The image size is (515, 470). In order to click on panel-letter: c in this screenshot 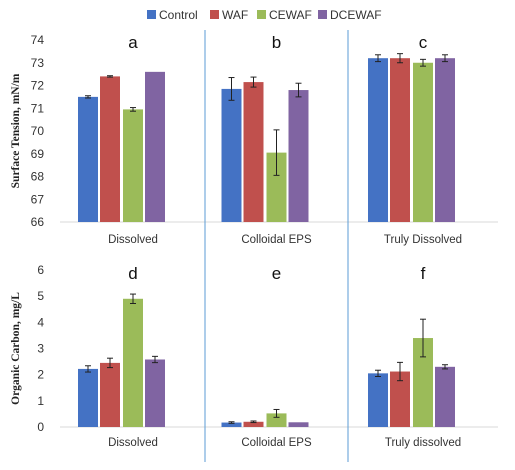, I will do `click(423, 42)`.